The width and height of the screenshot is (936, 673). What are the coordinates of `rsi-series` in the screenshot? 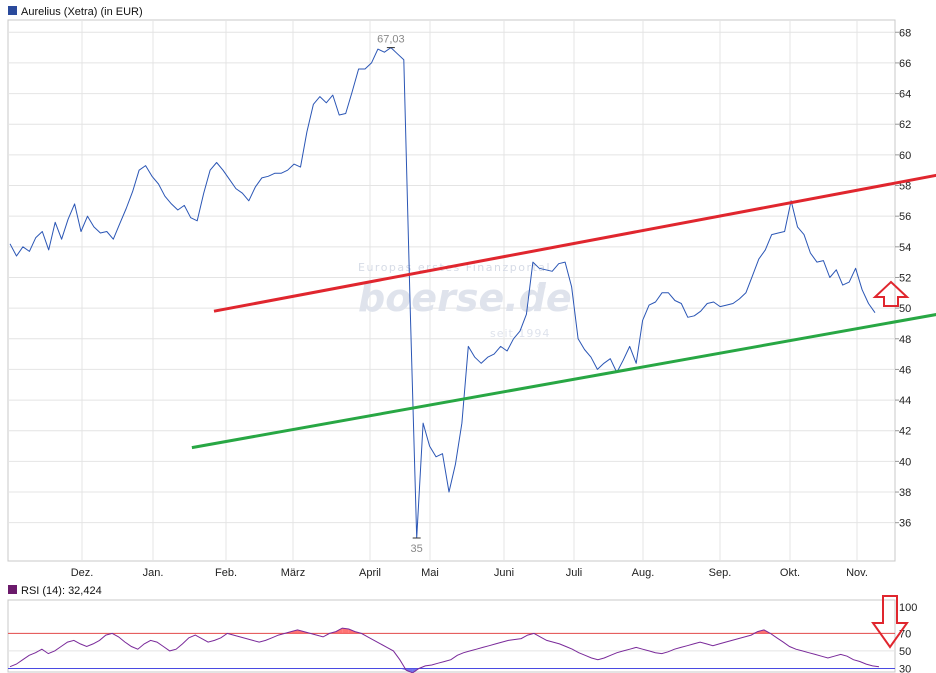 It's located at (444, 650).